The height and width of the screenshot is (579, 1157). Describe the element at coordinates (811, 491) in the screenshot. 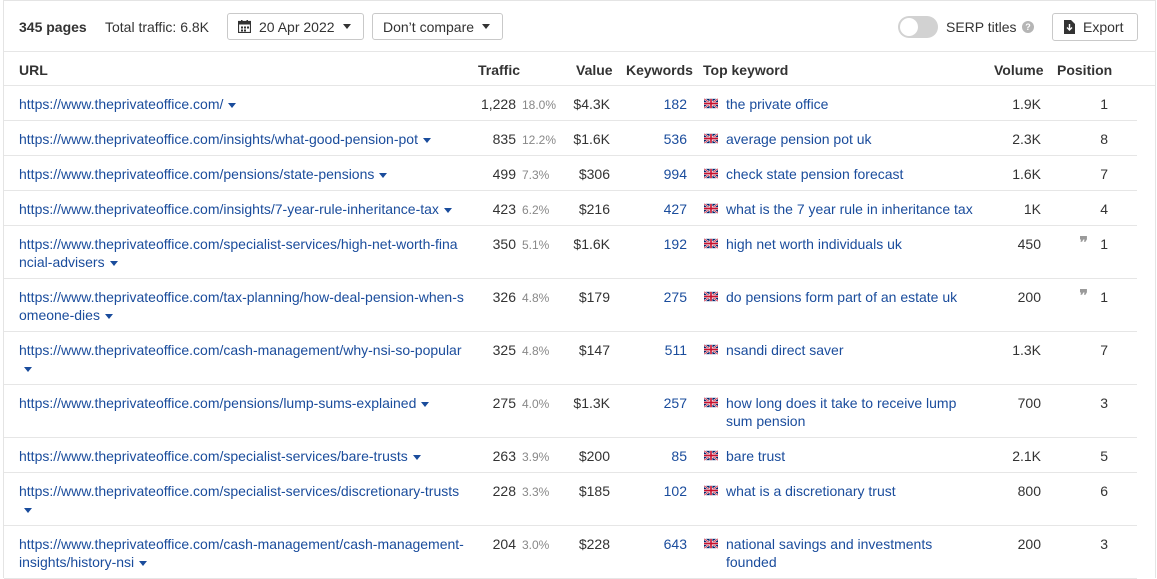

I see `top-keyword-link: what is a discretionary trust` at that location.